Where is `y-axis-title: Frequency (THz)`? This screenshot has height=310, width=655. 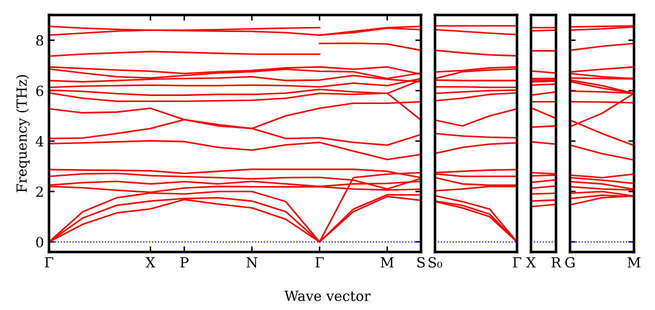
y-axis-title: Frequency (THz) is located at coordinates (23, 133).